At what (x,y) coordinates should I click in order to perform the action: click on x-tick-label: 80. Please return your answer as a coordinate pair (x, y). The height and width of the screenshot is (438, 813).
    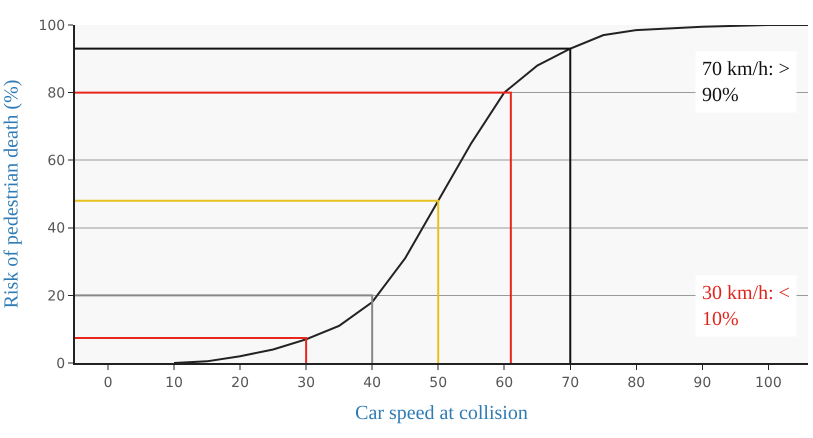
    Looking at the image, I should click on (636, 382).